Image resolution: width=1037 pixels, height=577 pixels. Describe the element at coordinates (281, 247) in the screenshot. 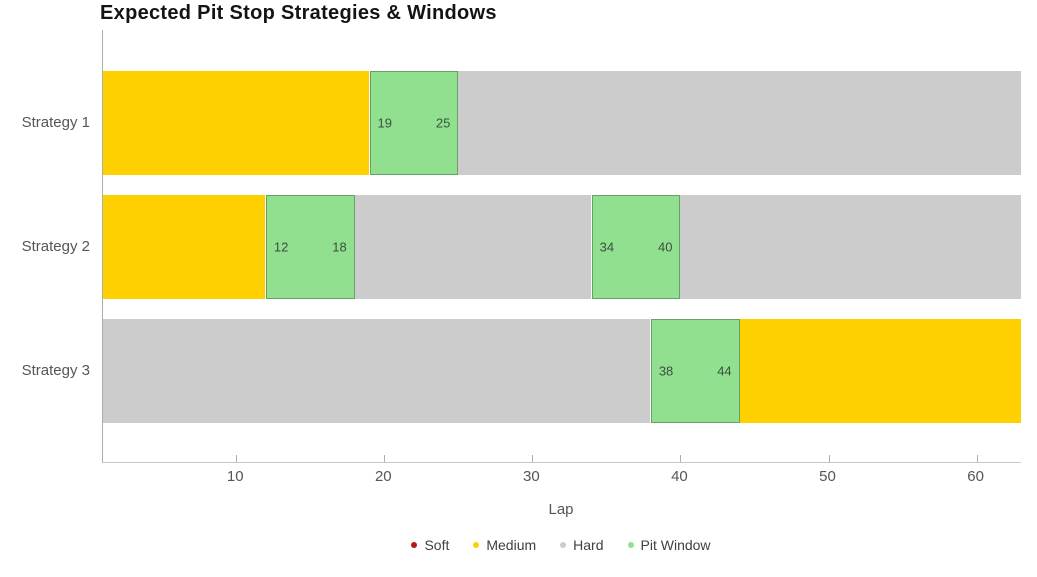

I see `pit-window-start-label: 12` at that location.